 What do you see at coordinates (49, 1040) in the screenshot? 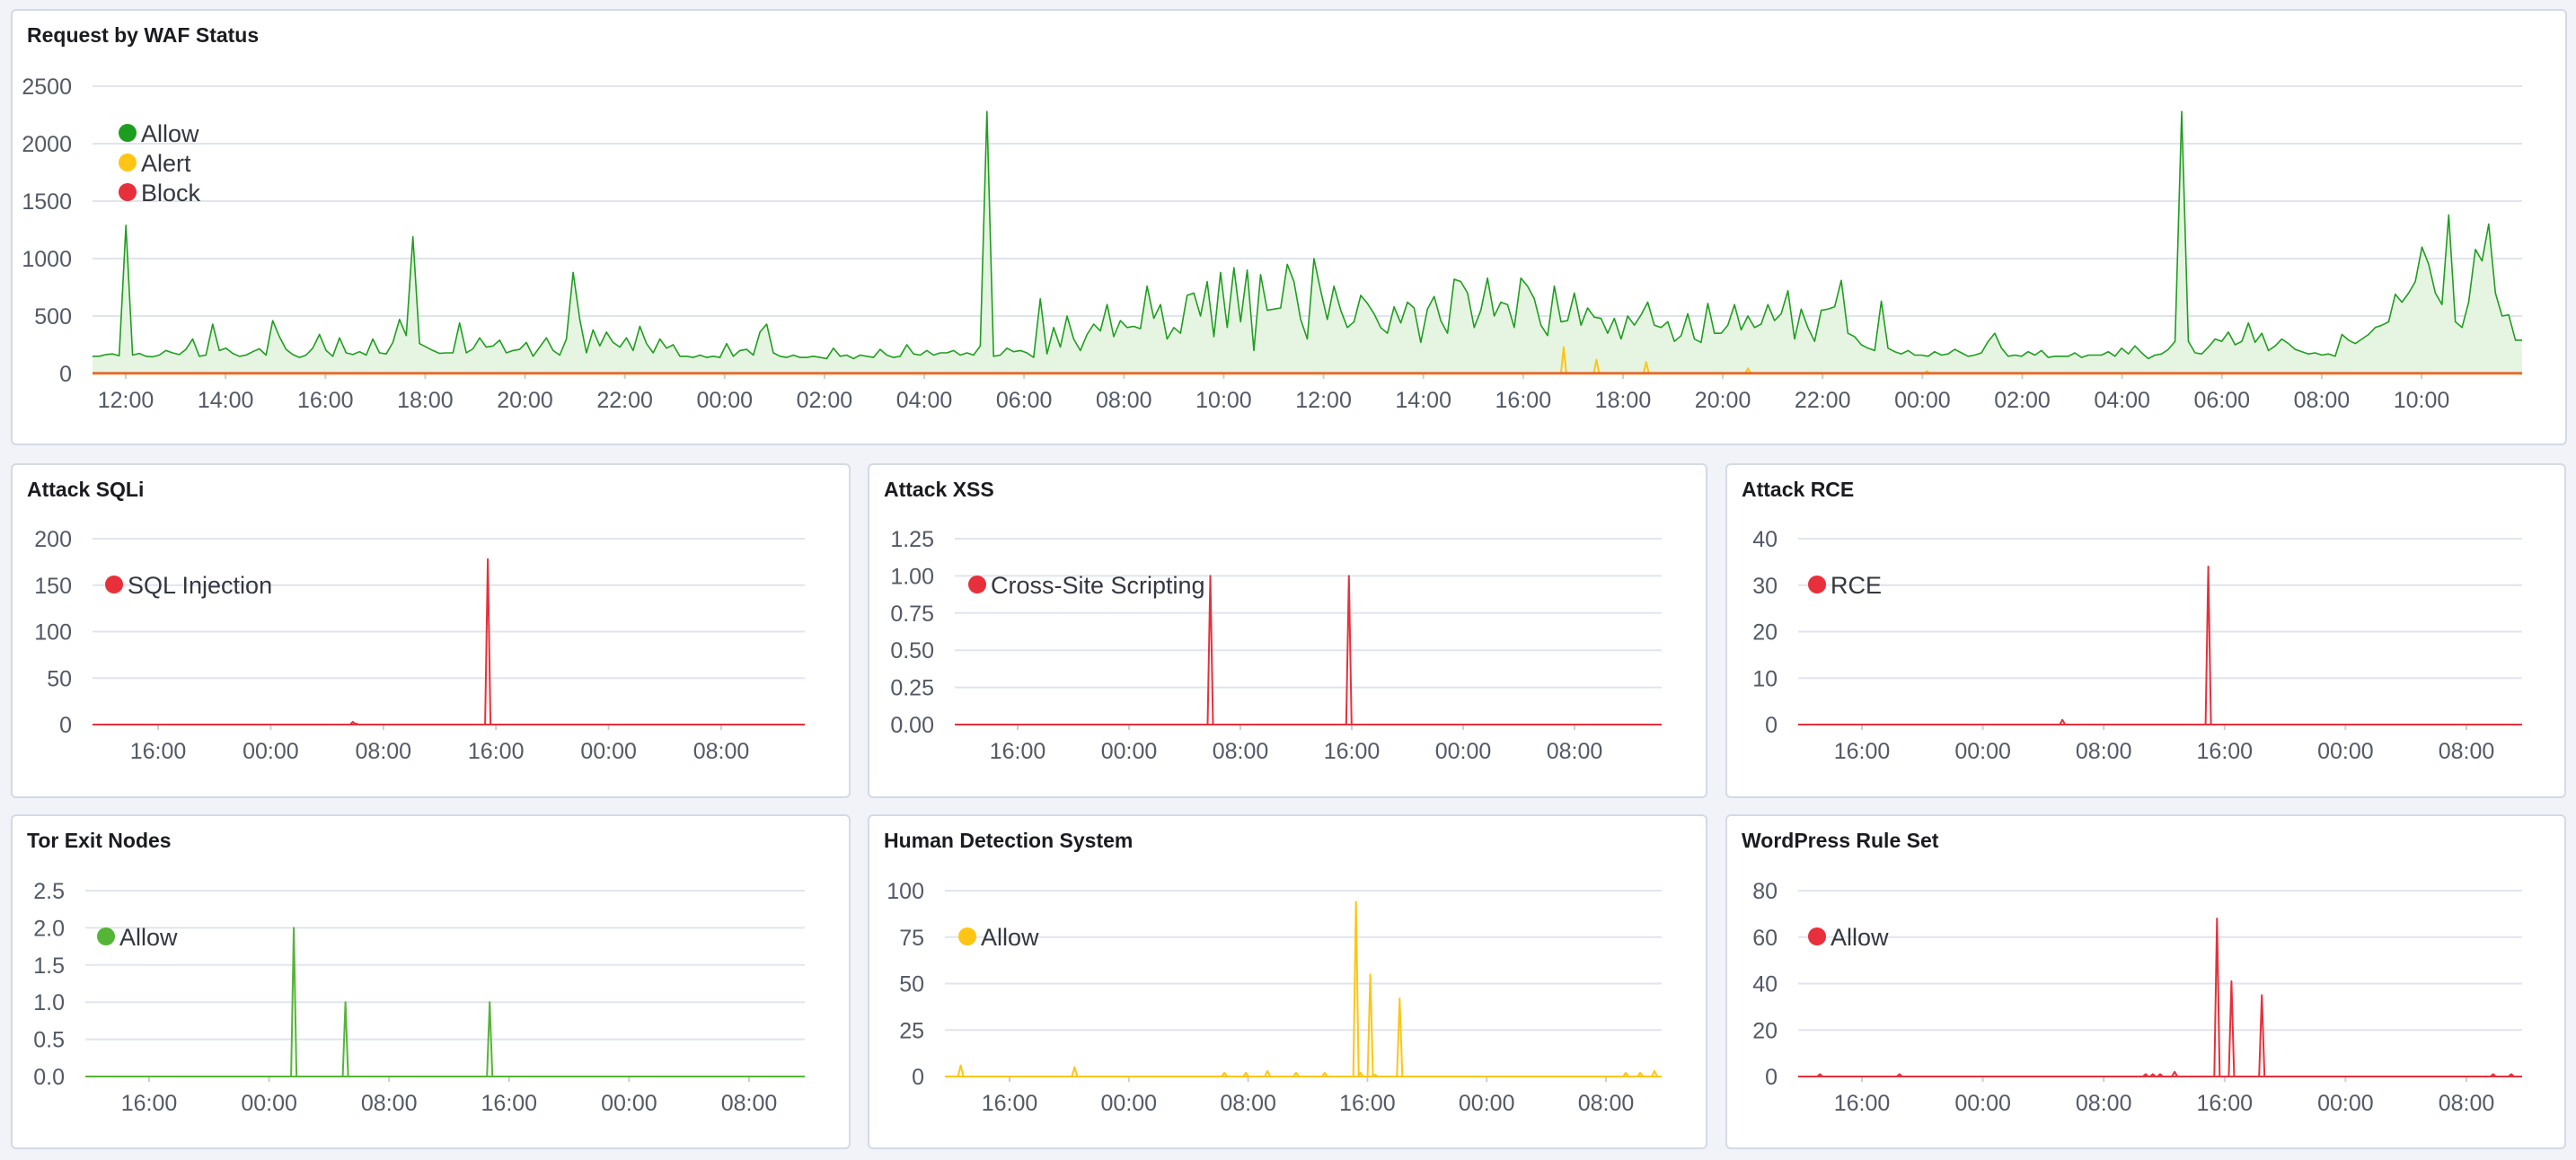
I see `y-tick-label: 0.5` at bounding box center [49, 1040].